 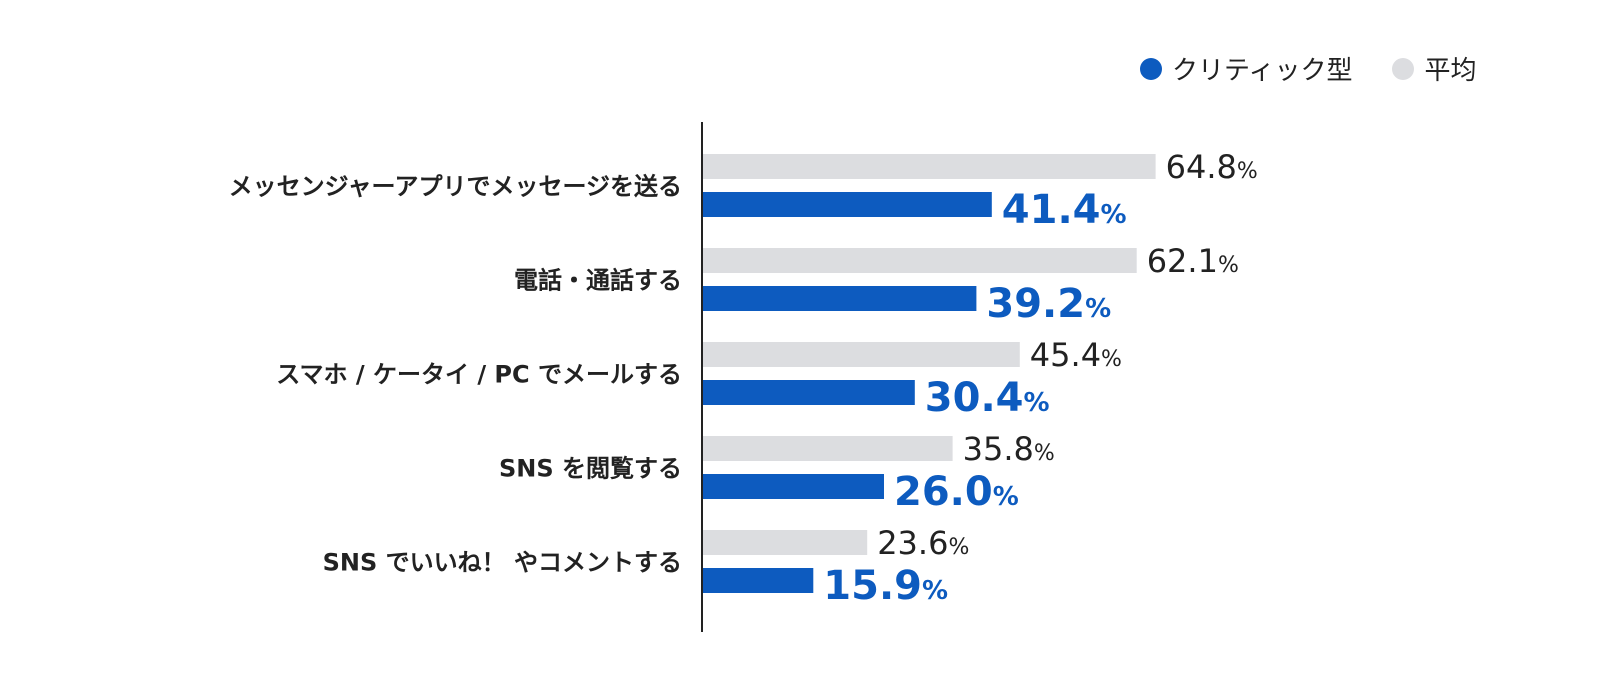 I want to click on value-label-average: 64.8%, so click(x=1212, y=167).